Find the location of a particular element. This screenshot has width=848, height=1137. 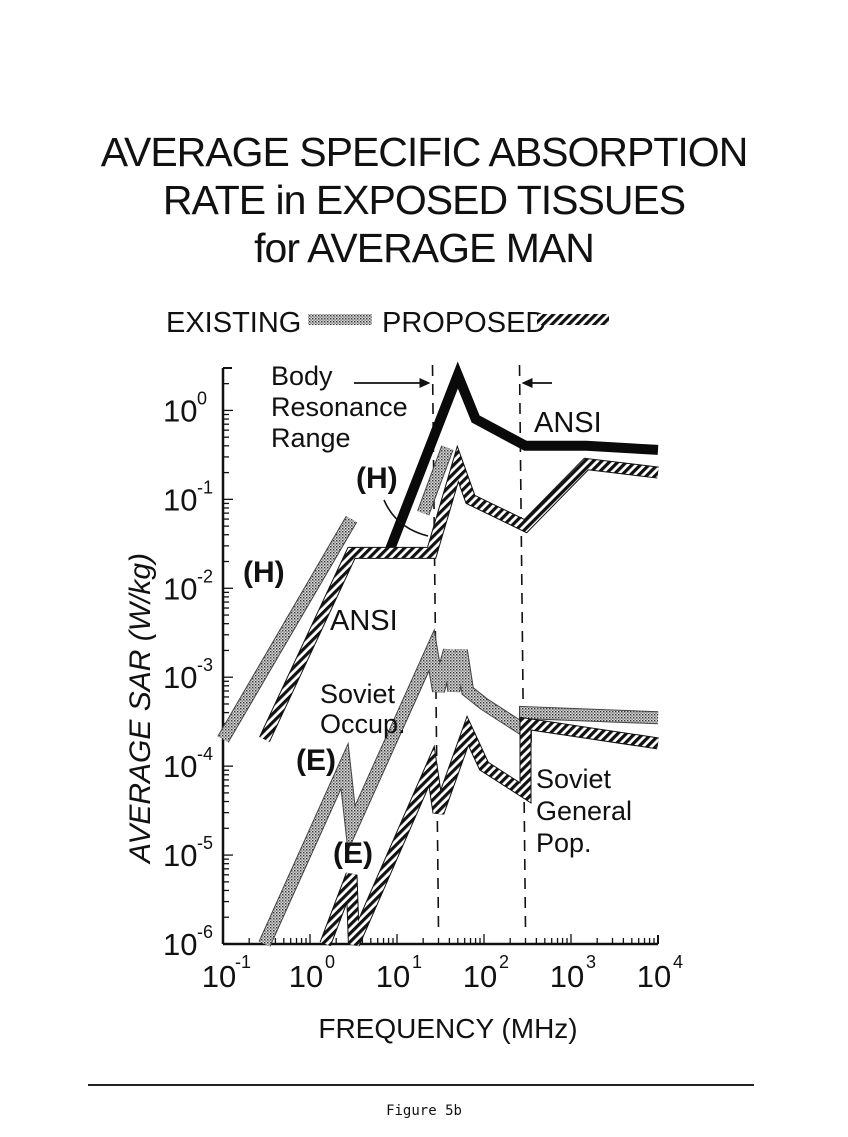

y-axis-label: AVERAGE SAR (W/kg) is located at coordinates (140, 709).